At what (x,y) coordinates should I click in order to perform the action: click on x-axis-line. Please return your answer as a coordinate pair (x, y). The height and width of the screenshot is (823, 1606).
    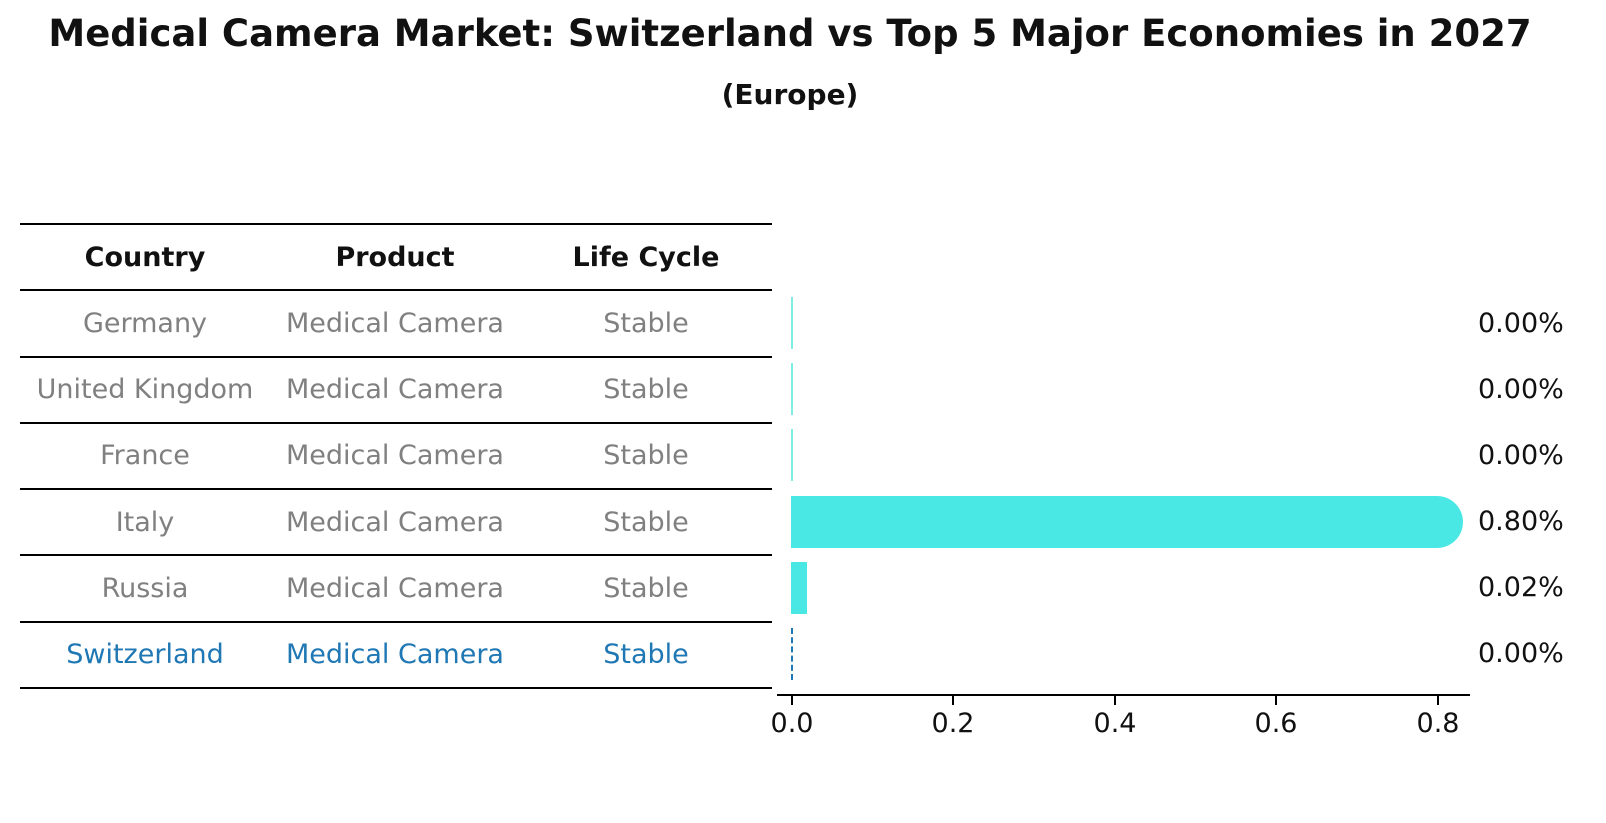
    Looking at the image, I should click on (1123, 695).